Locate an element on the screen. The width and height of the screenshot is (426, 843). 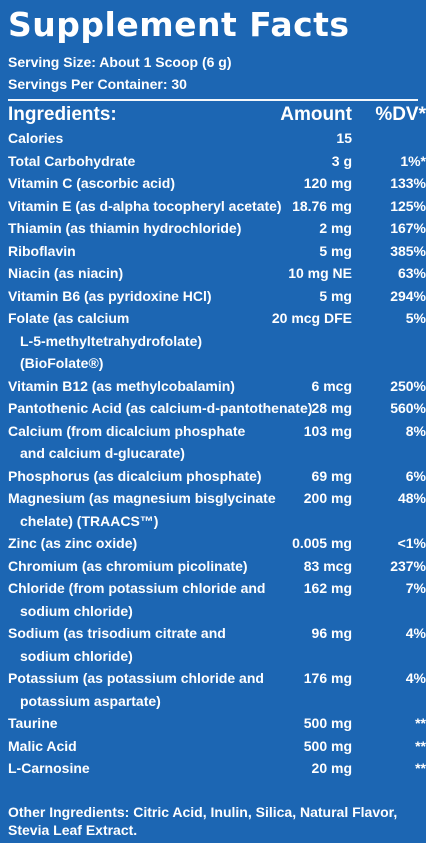
table-row: Vitamin C (ascorbic acid) 120 mg 133% is located at coordinates (217, 183).